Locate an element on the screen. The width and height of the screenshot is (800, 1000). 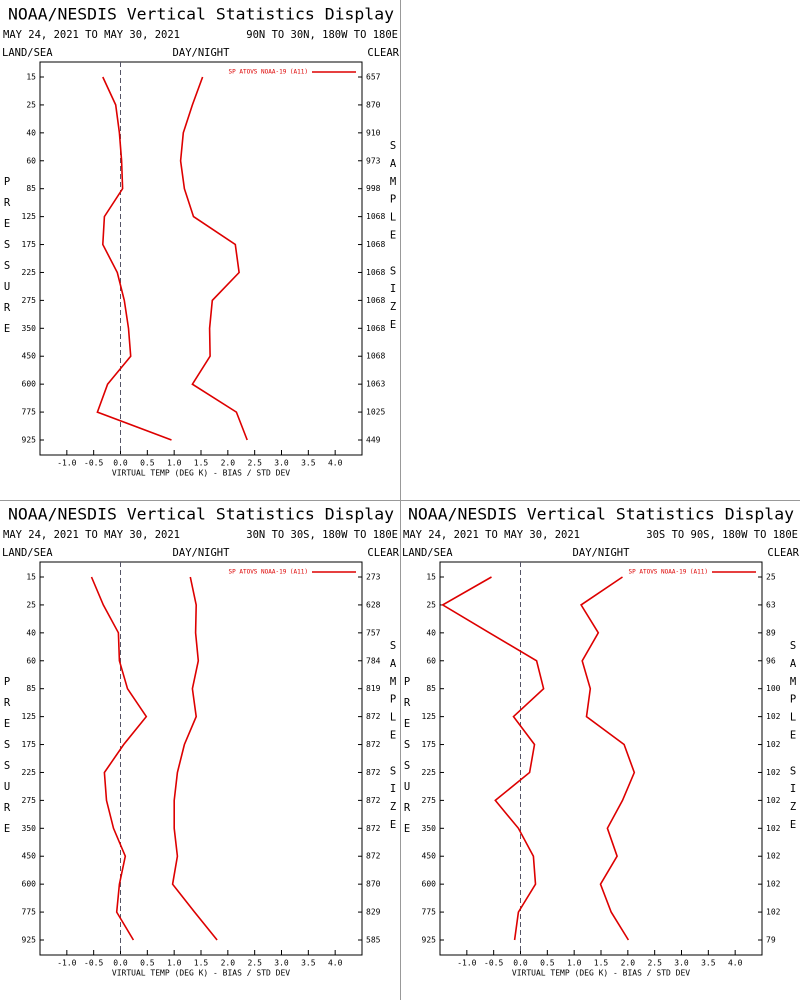
x-tick-label: 3.5 is located at coordinates (308, 963).